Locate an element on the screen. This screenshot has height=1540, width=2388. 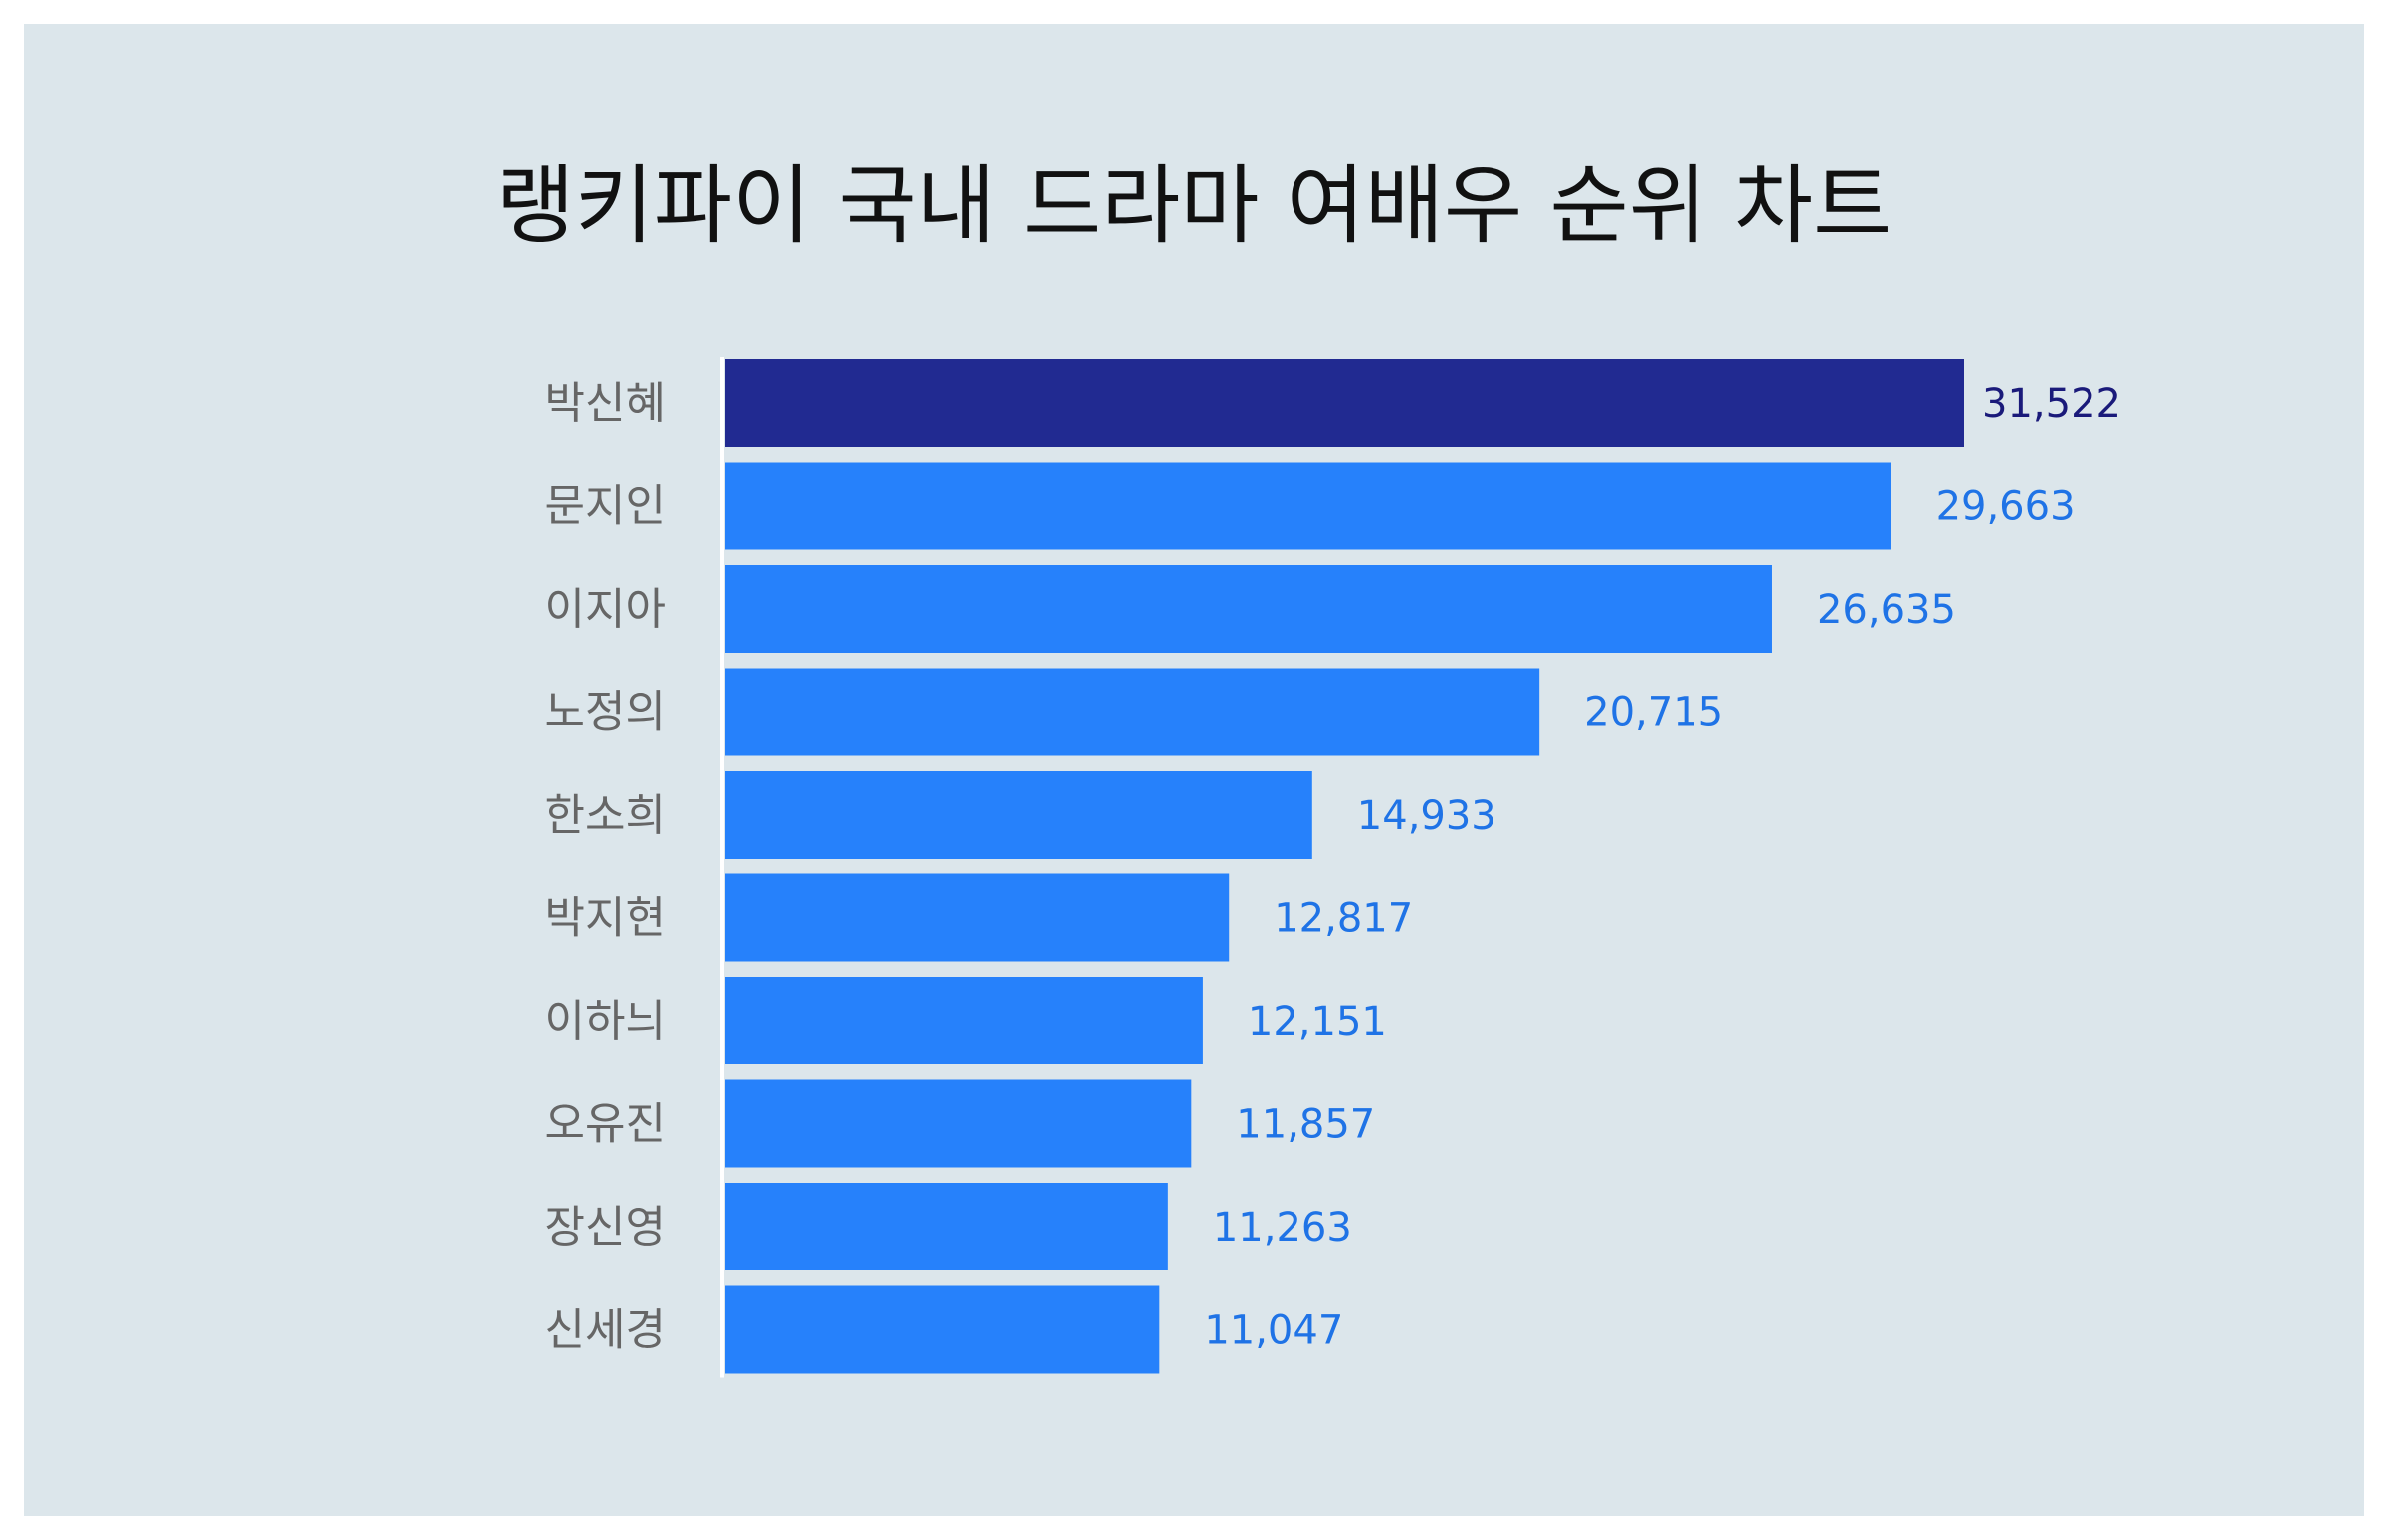
category-label-9: 장신영 is located at coordinates (605, 1227).